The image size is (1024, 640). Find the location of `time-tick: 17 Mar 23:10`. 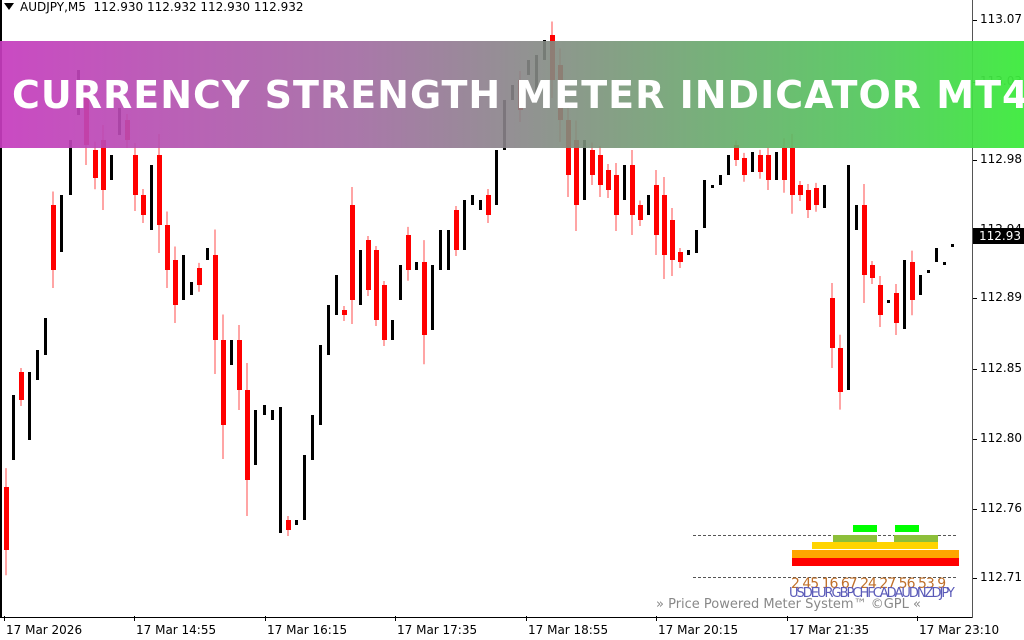

time-tick: 17 Mar 23:10 is located at coordinates (958, 626).